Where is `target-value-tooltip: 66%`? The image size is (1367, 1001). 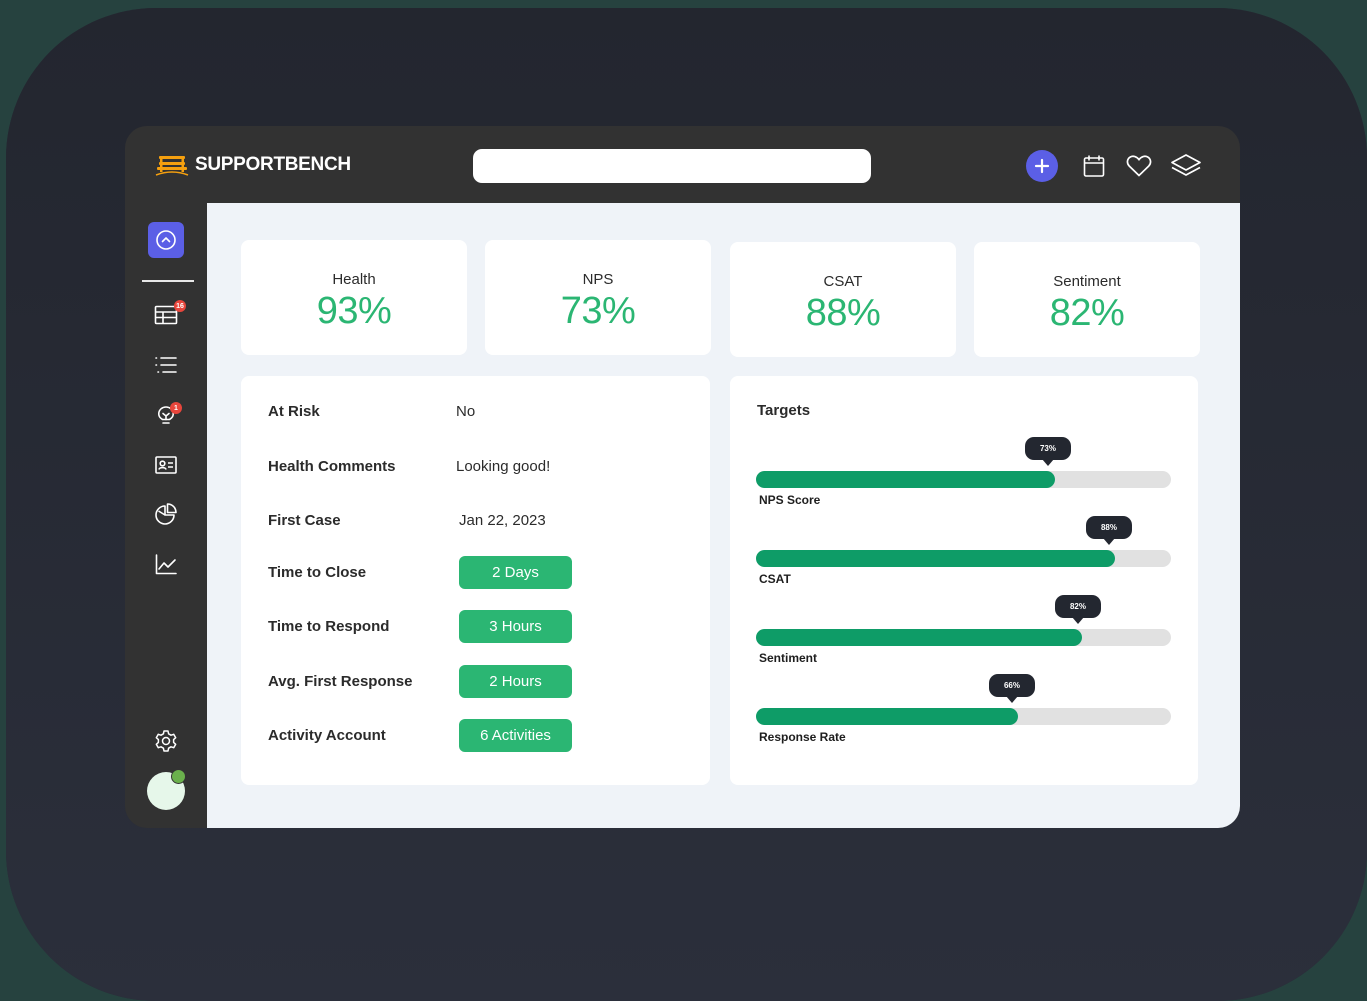 target-value-tooltip: 66% is located at coordinates (1012, 688).